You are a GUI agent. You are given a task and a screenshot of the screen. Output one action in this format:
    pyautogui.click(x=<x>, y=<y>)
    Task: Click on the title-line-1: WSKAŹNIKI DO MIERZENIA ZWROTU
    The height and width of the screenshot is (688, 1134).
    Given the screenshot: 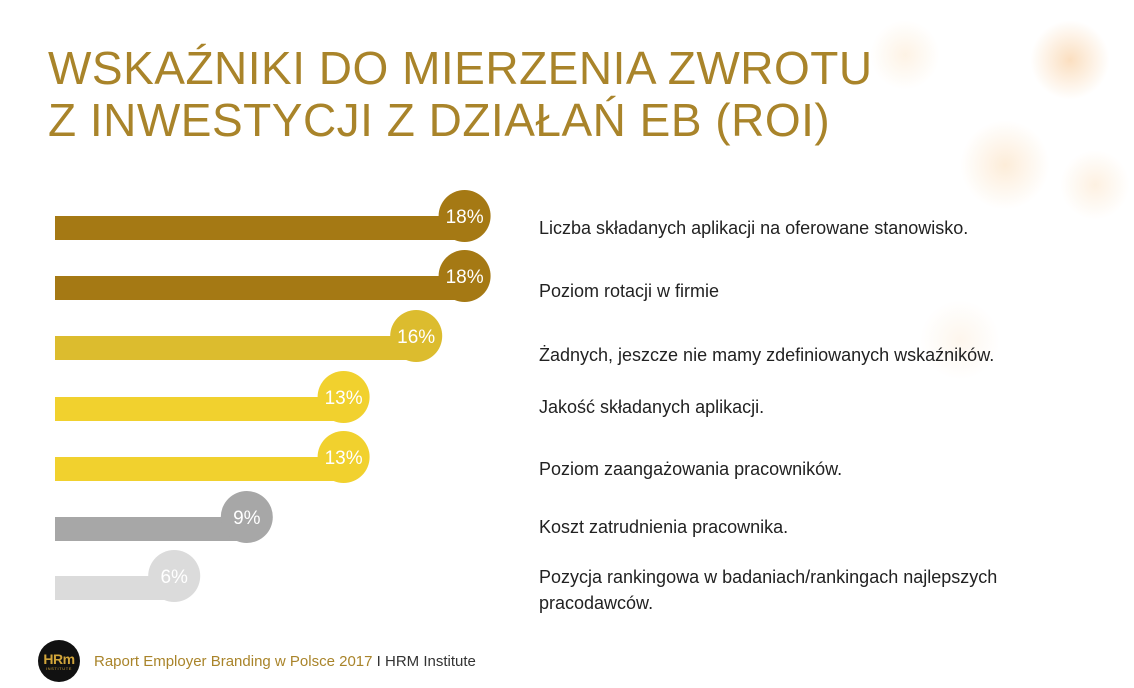 What is the action you would take?
    pyautogui.click(x=460, y=68)
    